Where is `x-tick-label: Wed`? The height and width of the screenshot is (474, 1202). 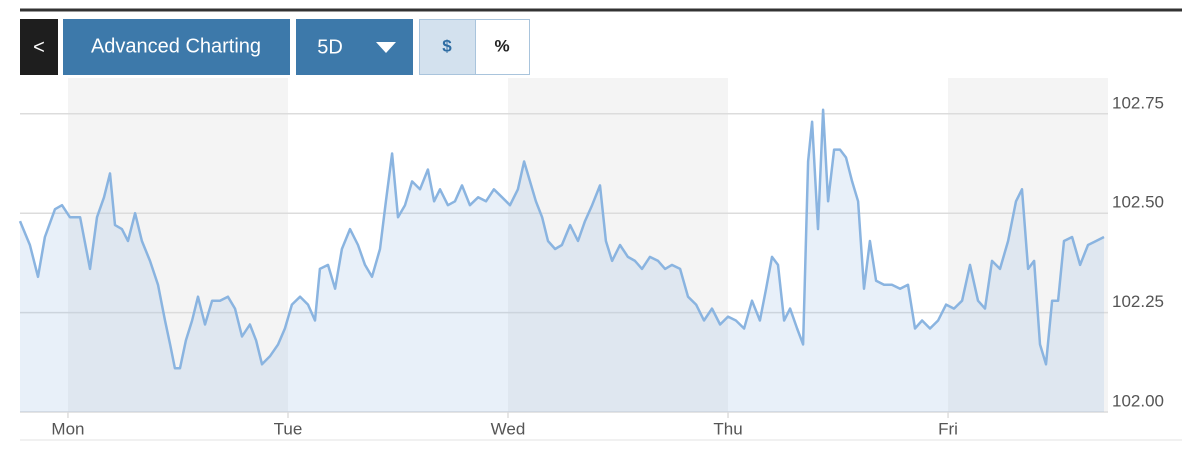
x-tick-label: Wed is located at coordinates (508, 428).